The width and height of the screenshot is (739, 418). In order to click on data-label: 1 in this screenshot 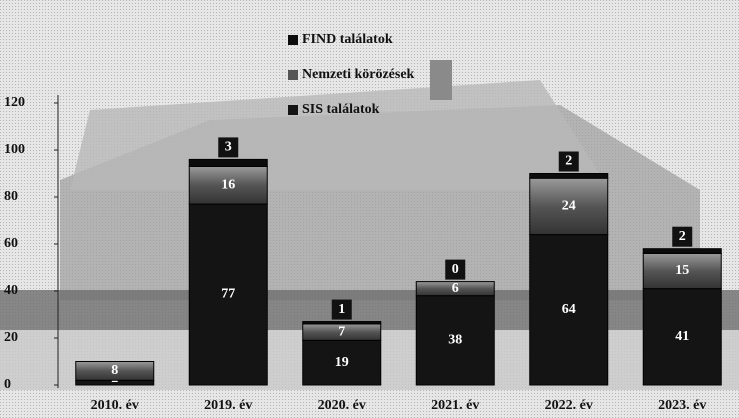, I will do `click(341, 309)`.